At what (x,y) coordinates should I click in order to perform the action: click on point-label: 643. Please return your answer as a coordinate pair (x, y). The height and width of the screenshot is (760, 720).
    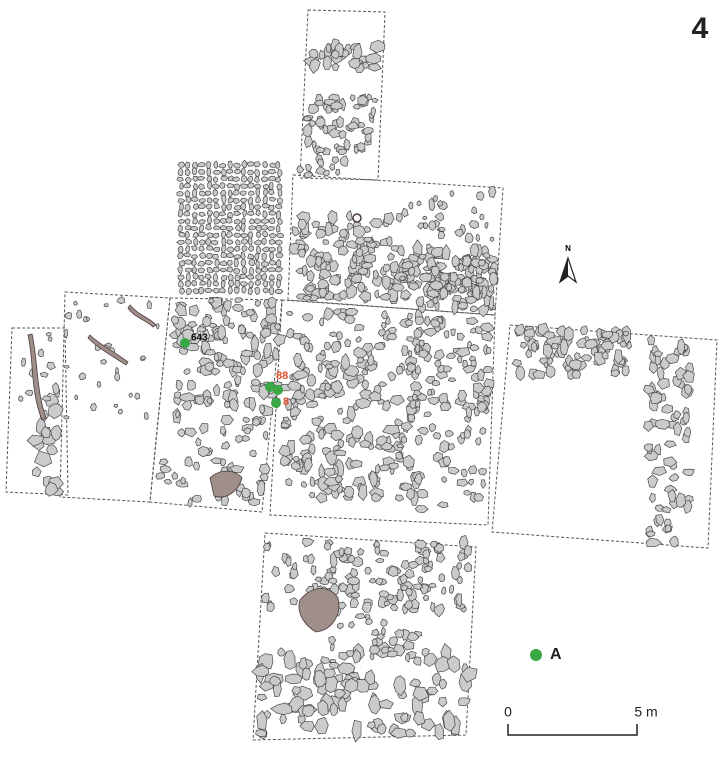
    Looking at the image, I should click on (199, 338).